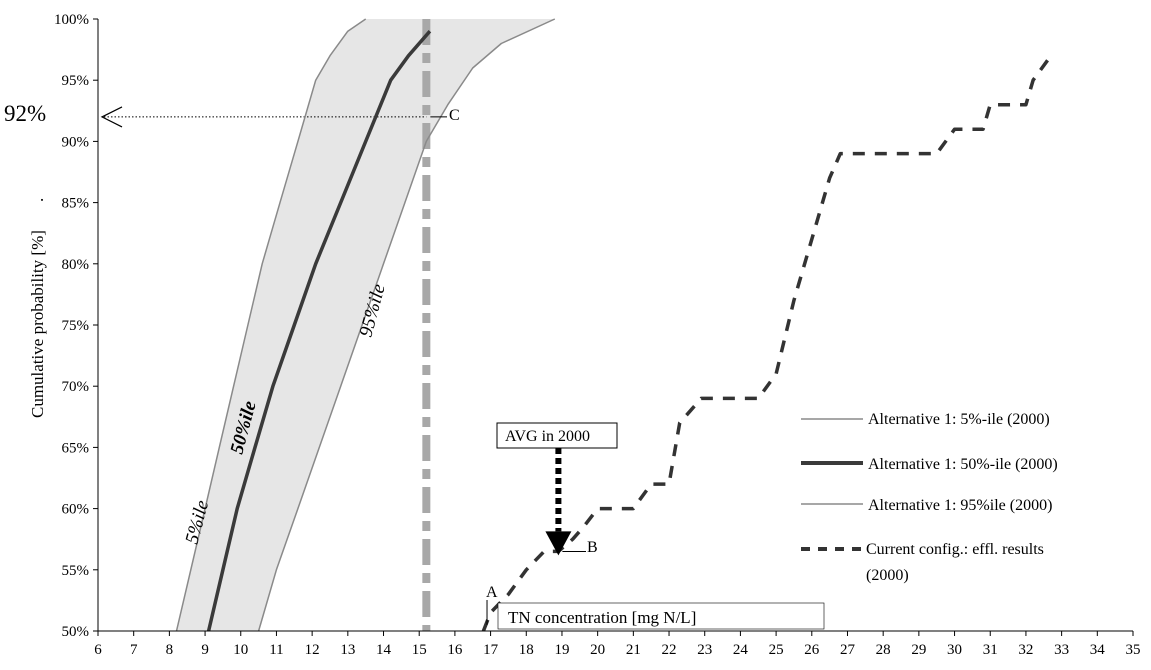 This screenshot has width=1151, height=670. I want to click on avg-arrowhead, so click(558, 543).